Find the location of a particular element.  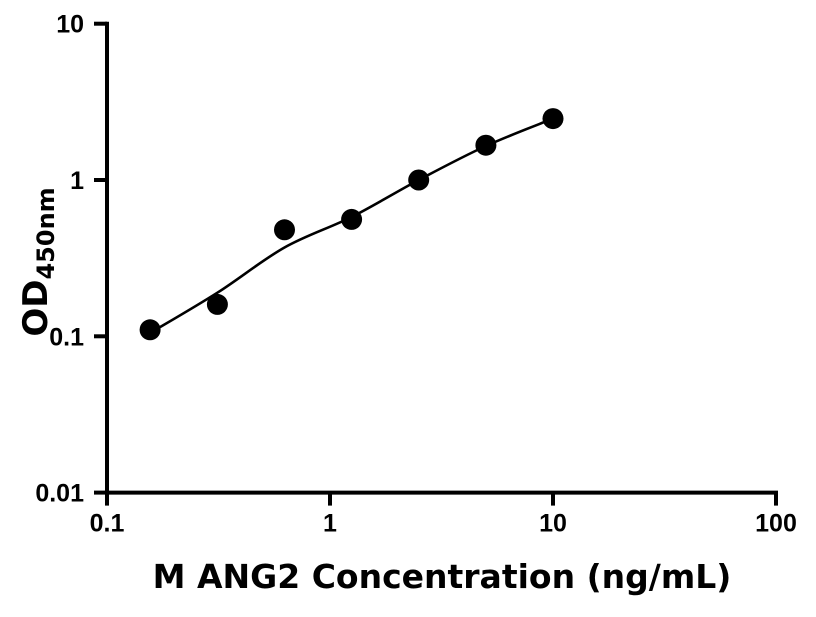

y-tick-label: 10 is located at coordinates (70, 25).